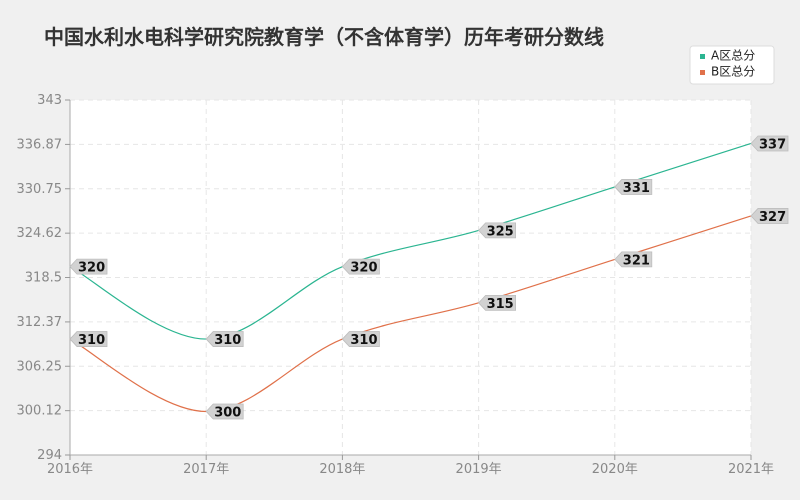 The height and width of the screenshot is (500, 800). Describe the element at coordinates (227, 413) in the screenshot. I see `data-label-text: 300` at that location.